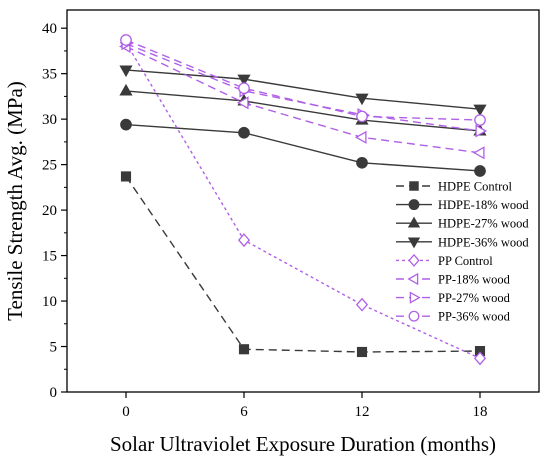 This screenshot has width=550, height=462. What do you see at coordinates (54, 393) in the screenshot?
I see `y-tick-label: 0` at bounding box center [54, 393].